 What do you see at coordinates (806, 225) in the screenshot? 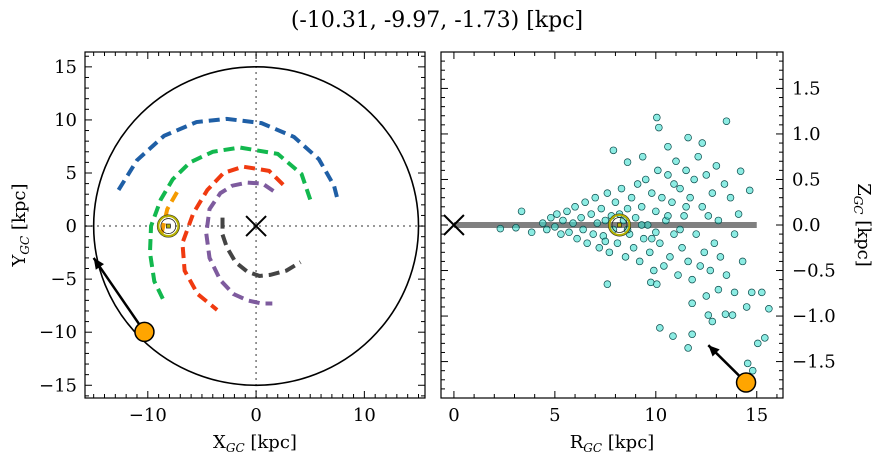
I see `y-tick-label: 0.0` at bounding box center [806, 225].